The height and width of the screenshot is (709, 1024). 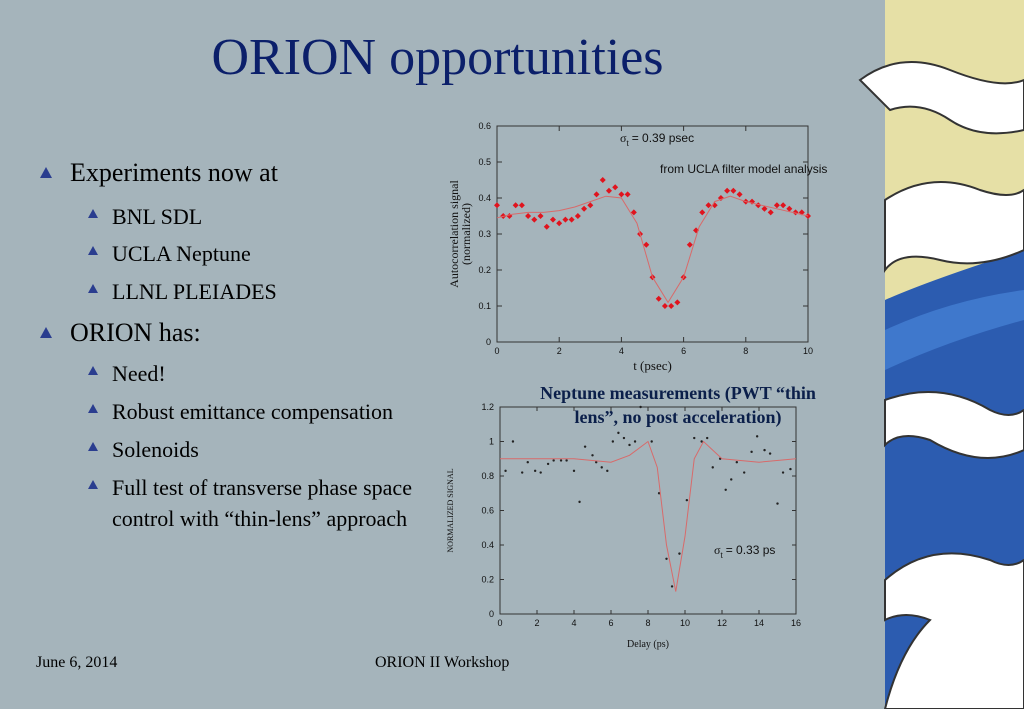 What do you see at coordinates (263, 291) in the screenshot?
I see `sub-bullet: LLNL PLEIADES` at bounding box center [263, 291].